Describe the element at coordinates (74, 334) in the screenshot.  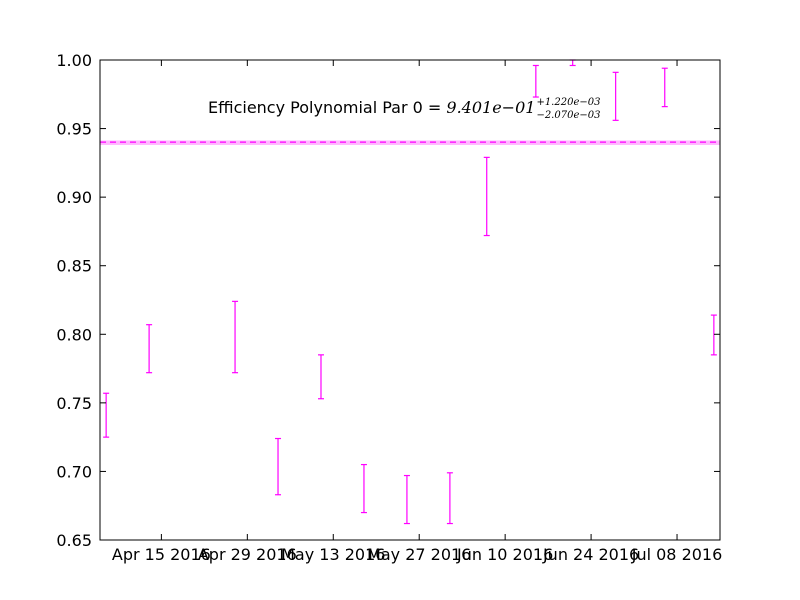
I see `y-tick-label: 0.80` at that location.